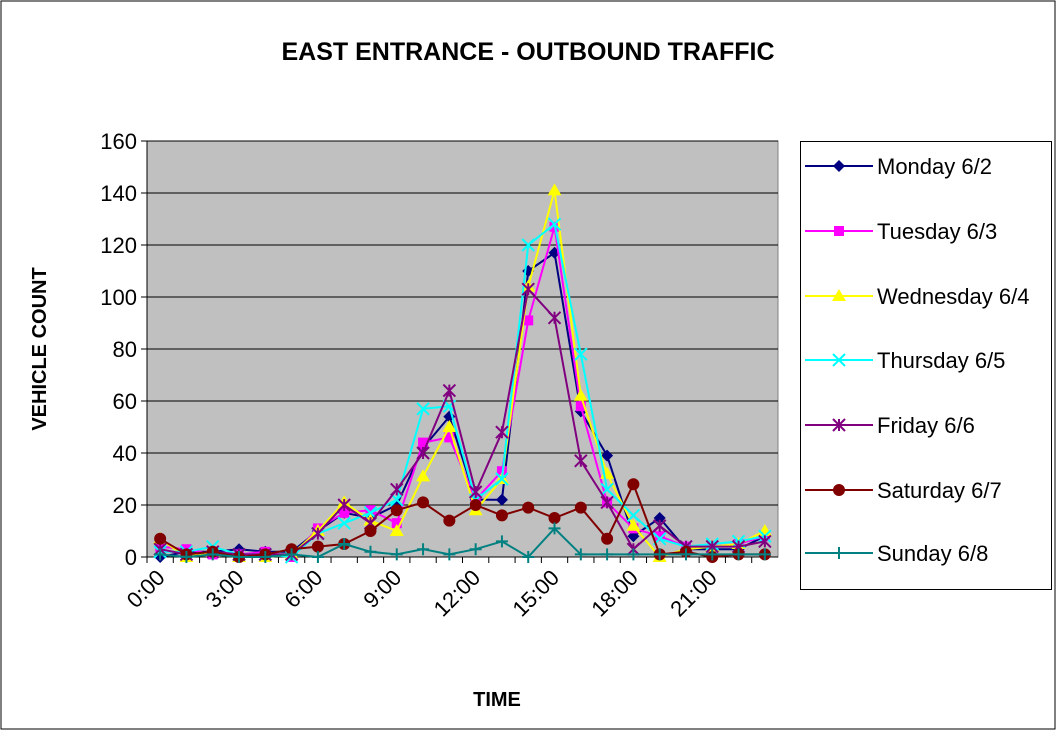  What do you see at coordinates (934, 166) in the screenshot?
I see `legend-label: Monday 6/2` at bounding box center [934, 166].